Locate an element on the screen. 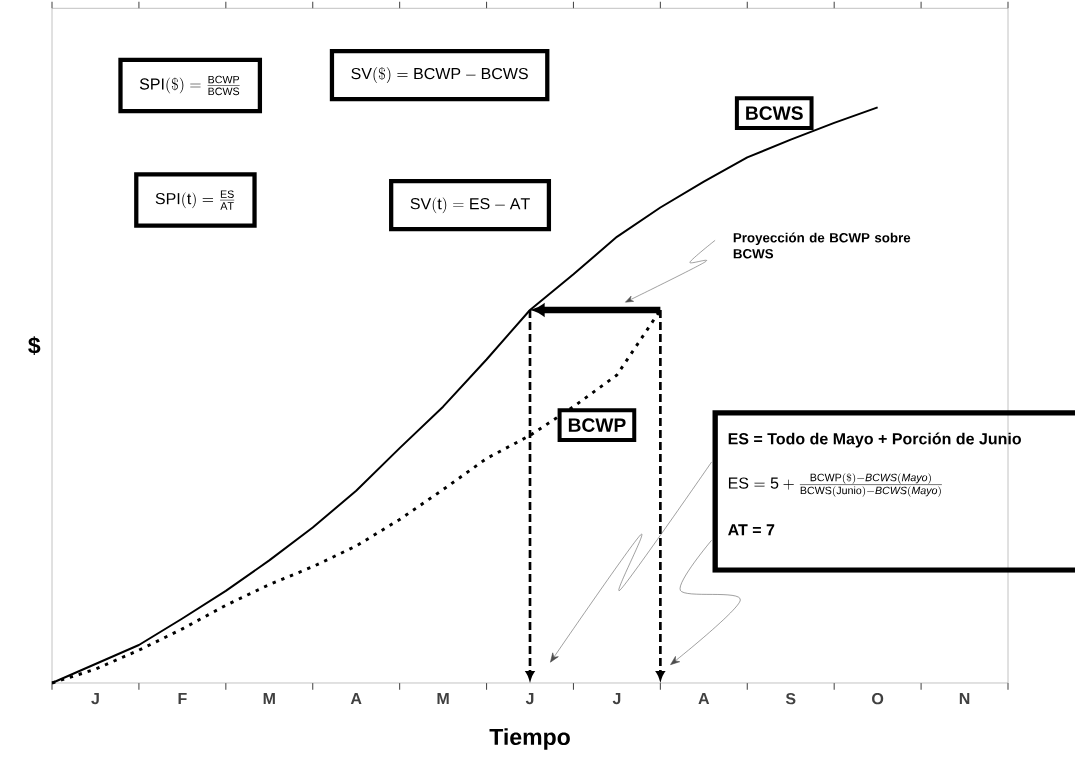 The image size is (1075, 763). x-tick-label: F is located at coordinates (182, 699).